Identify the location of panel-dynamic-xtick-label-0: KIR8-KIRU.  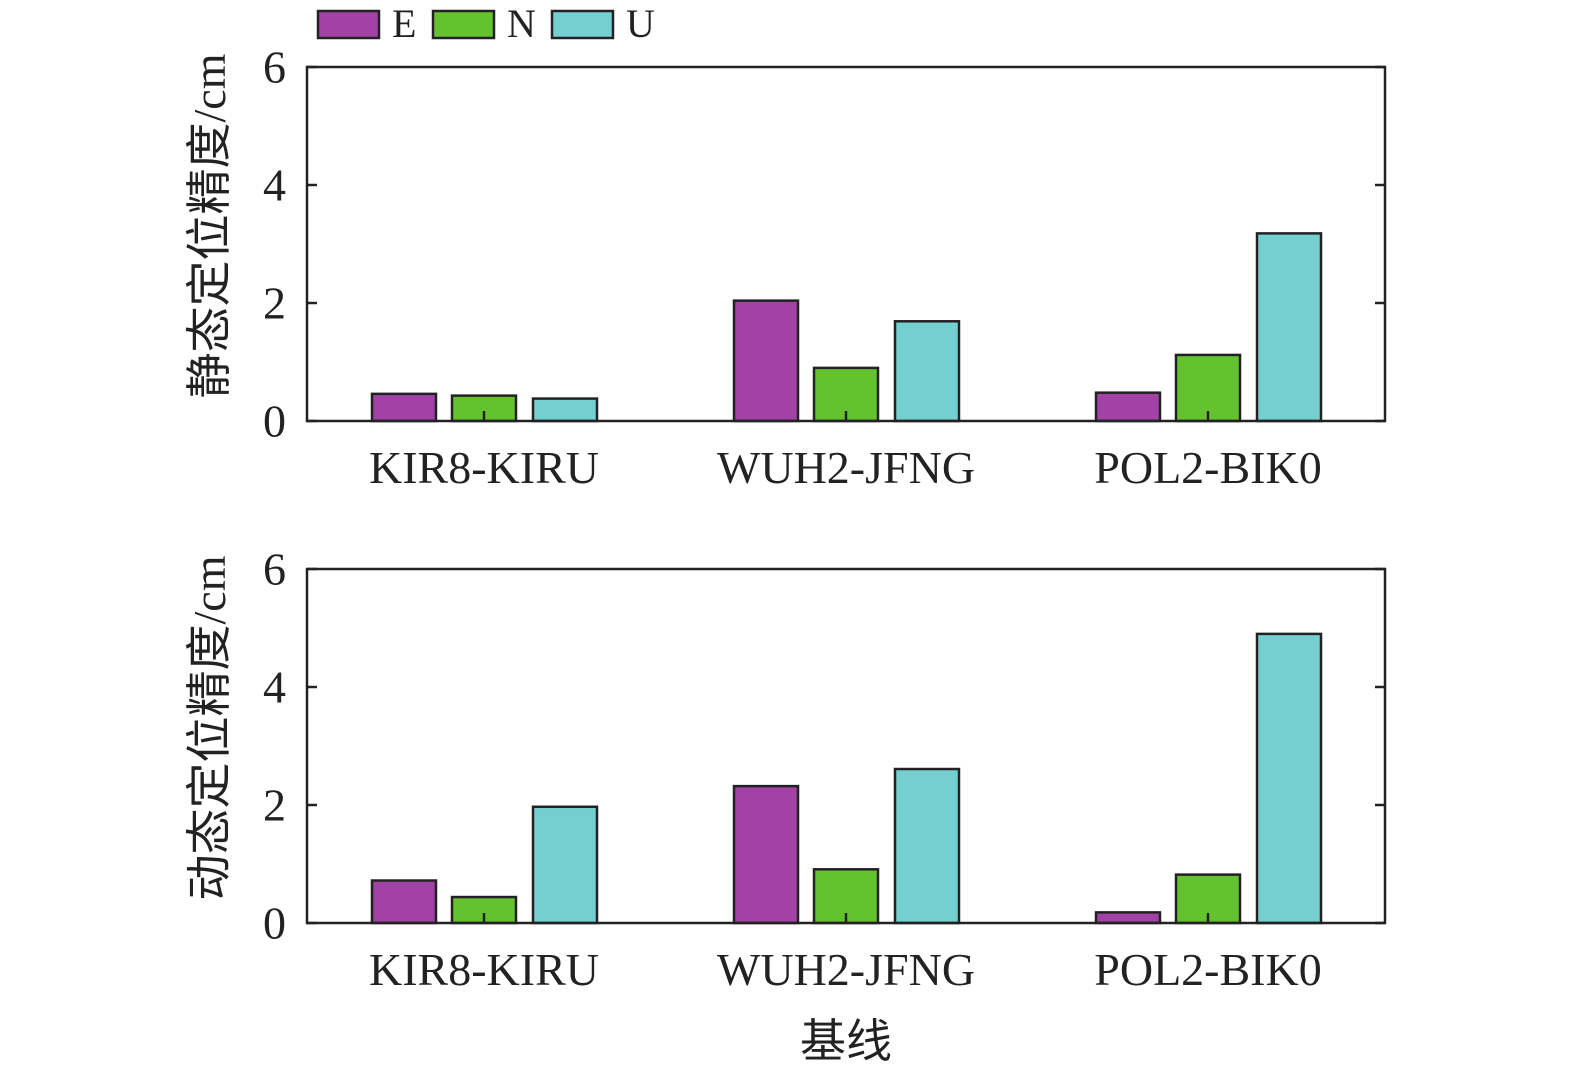
(484, 969).